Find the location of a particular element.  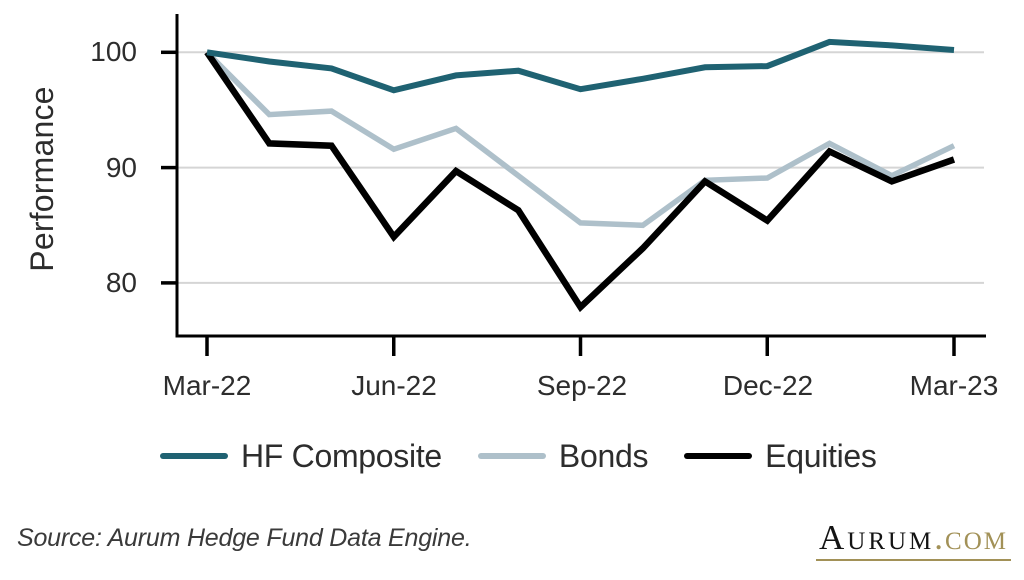

legend-label-hf-composite: HF Composite is located at coordinates (341, 455).